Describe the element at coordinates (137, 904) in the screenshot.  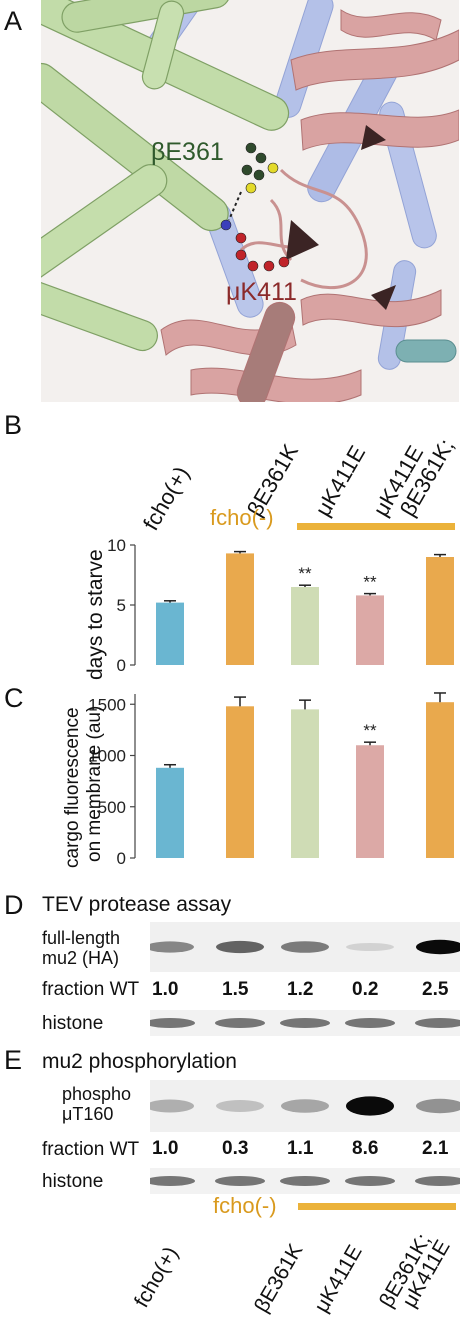
I see `tev-title: TEV protease assay` at that location.